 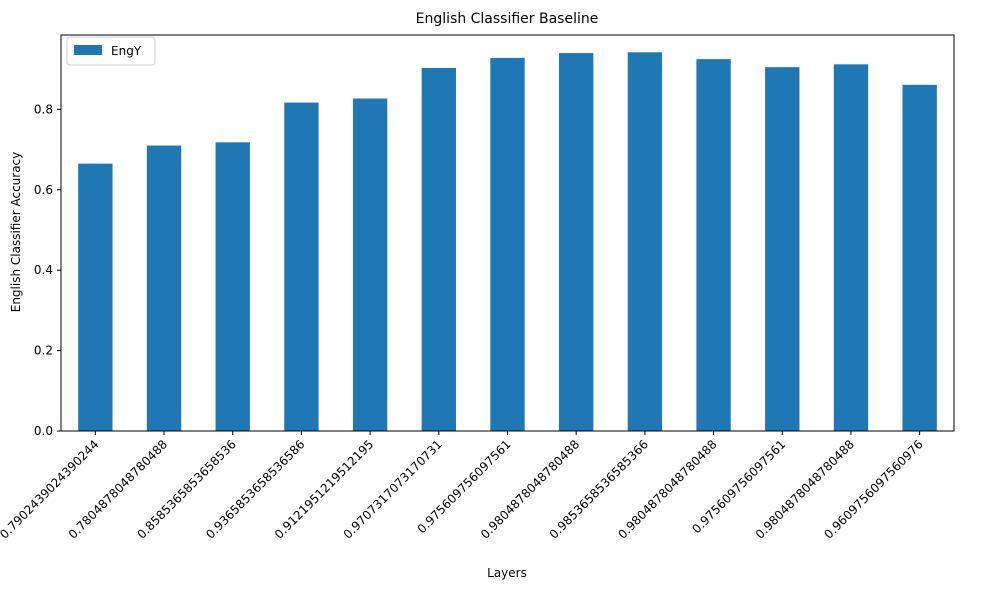 I want to click on legend-label: EngY, so click(x=126, y=51).